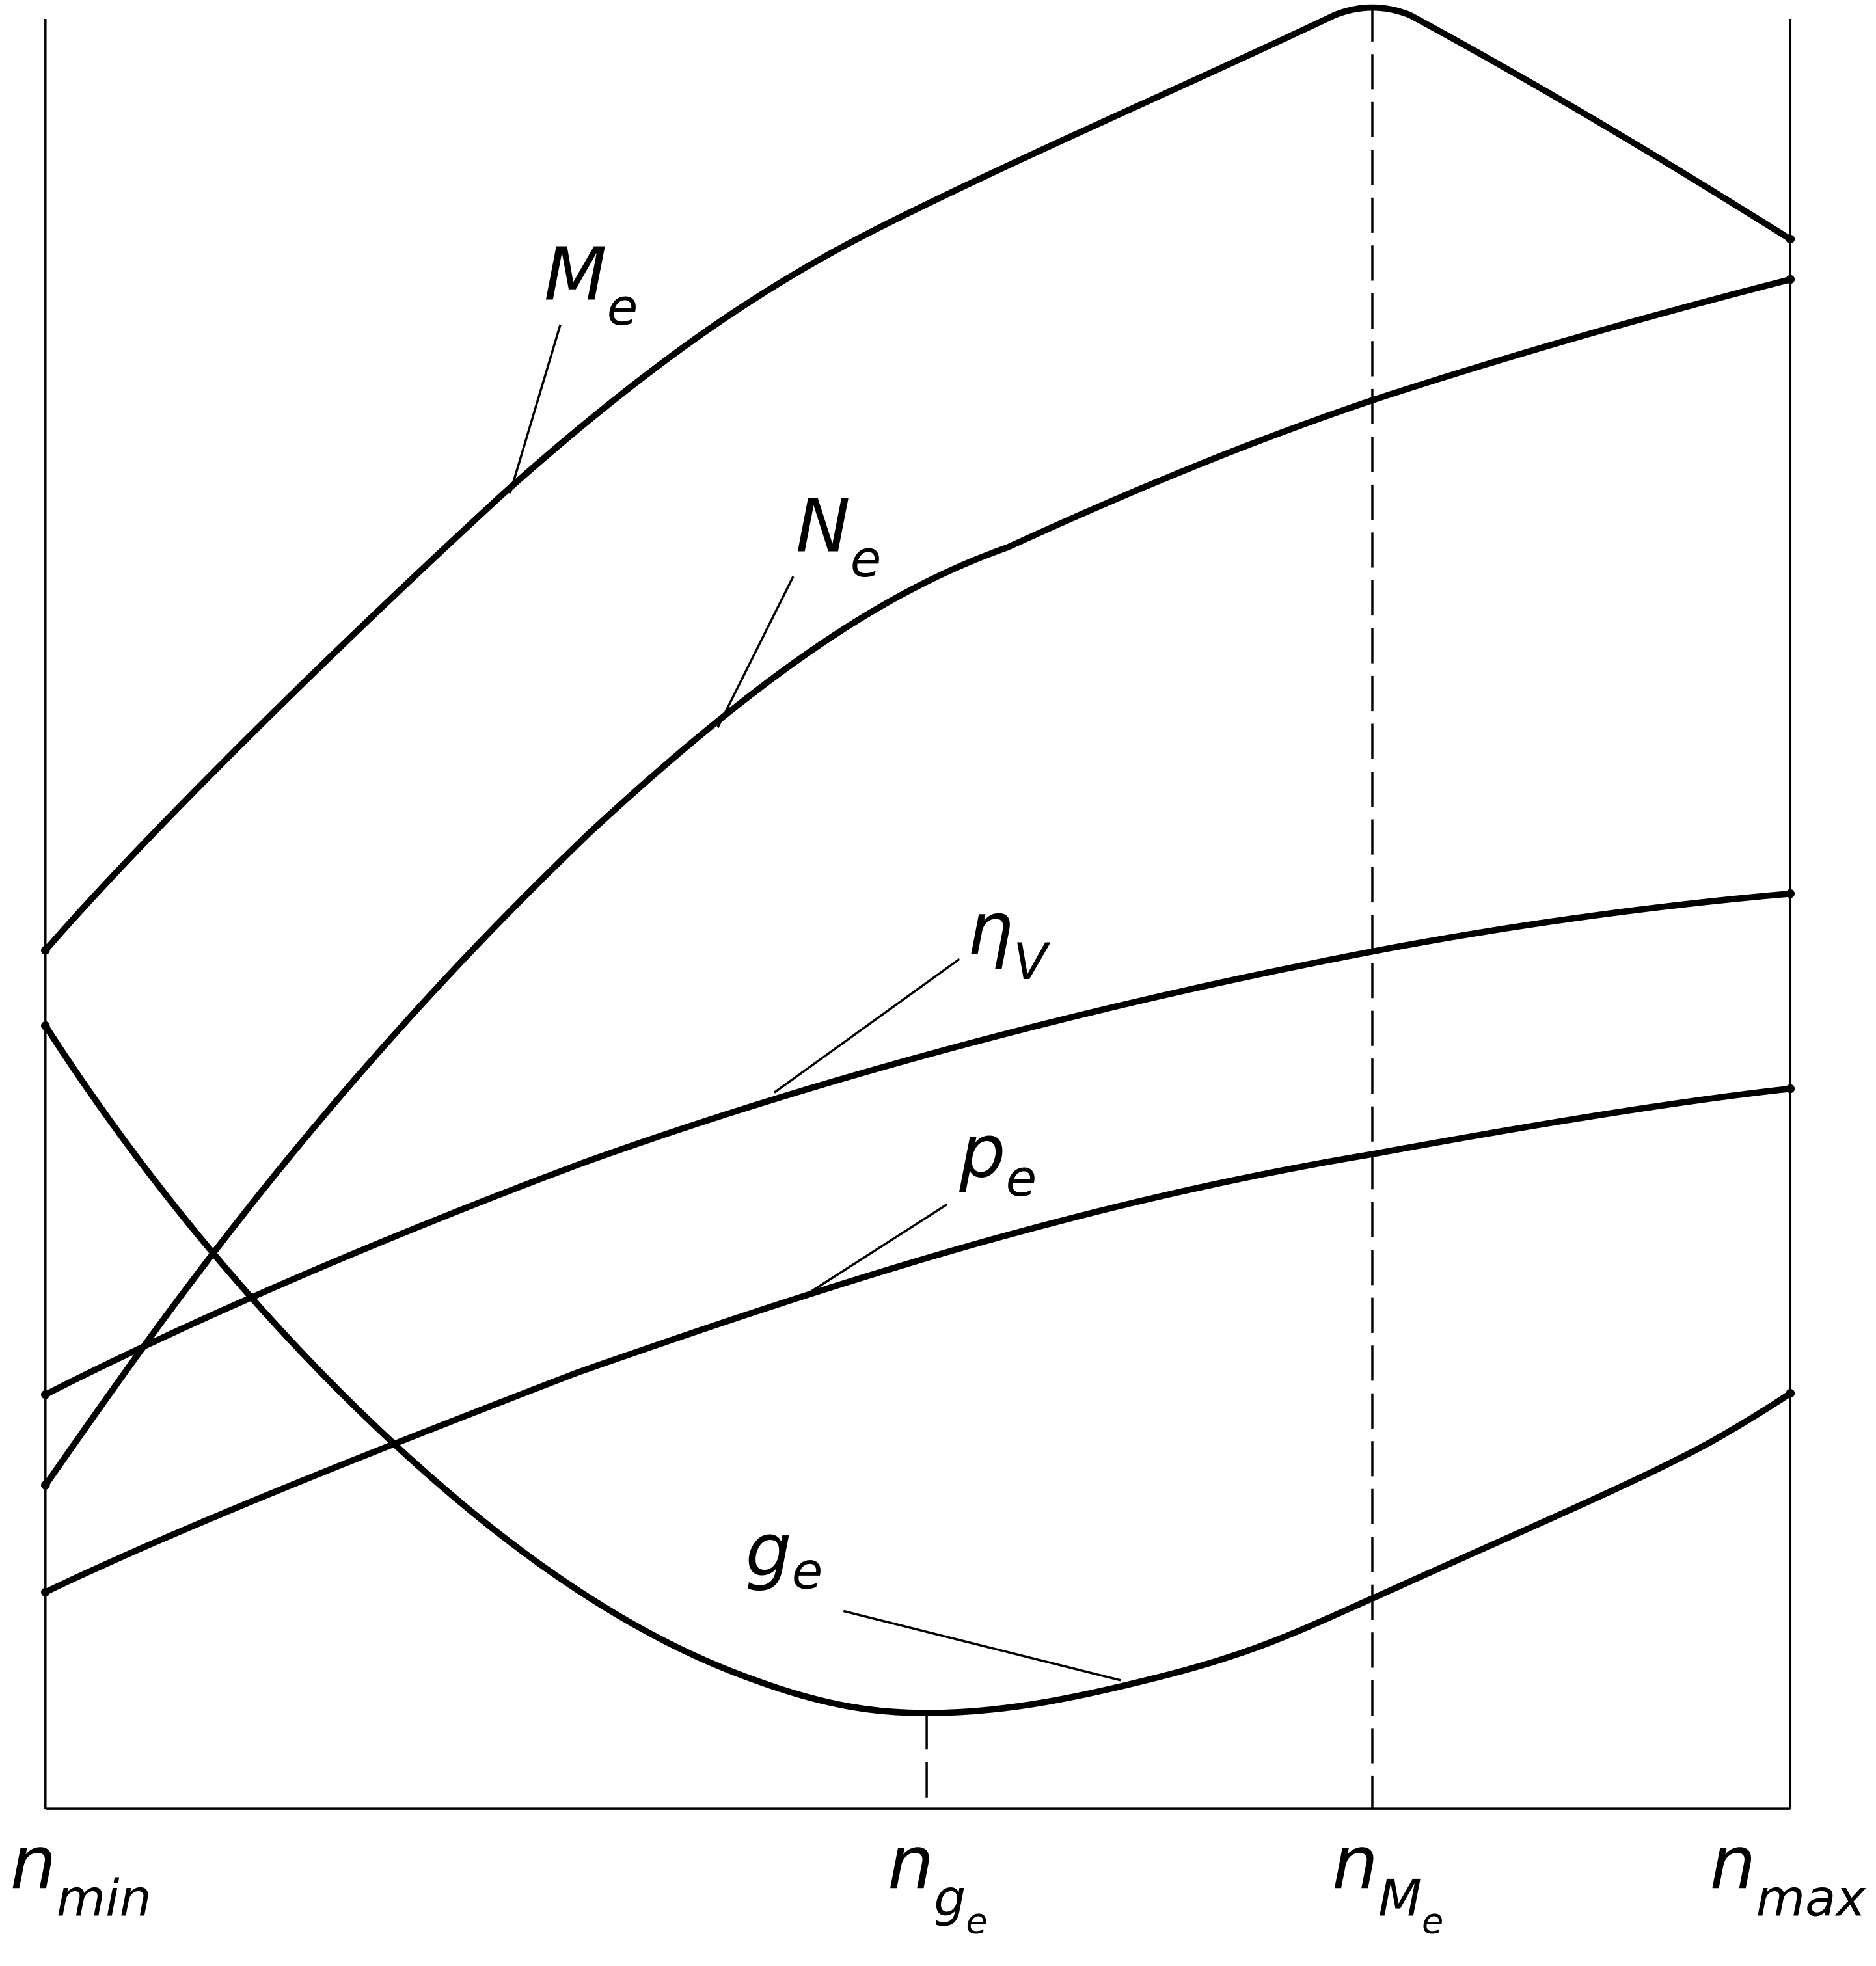  I want to click on label-sub: min, so click(104, 1899).